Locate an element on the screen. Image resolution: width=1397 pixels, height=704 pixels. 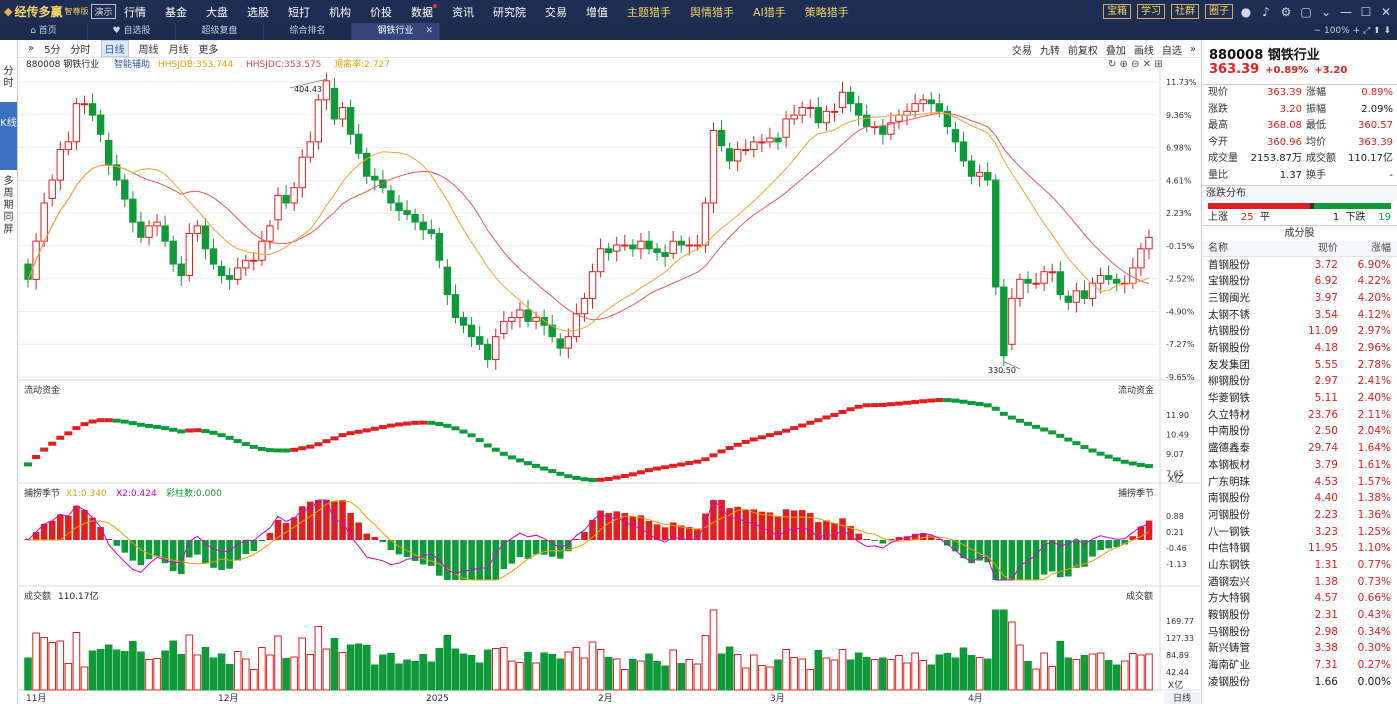
circle-button: 圈子 is located at coordinates (1219, 11).